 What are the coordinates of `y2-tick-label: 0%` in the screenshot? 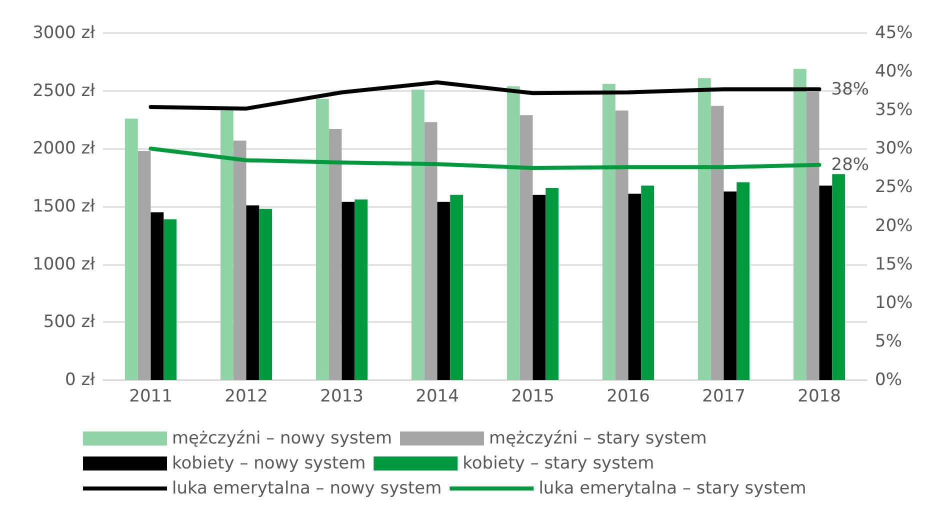 It's located at (888, 380).